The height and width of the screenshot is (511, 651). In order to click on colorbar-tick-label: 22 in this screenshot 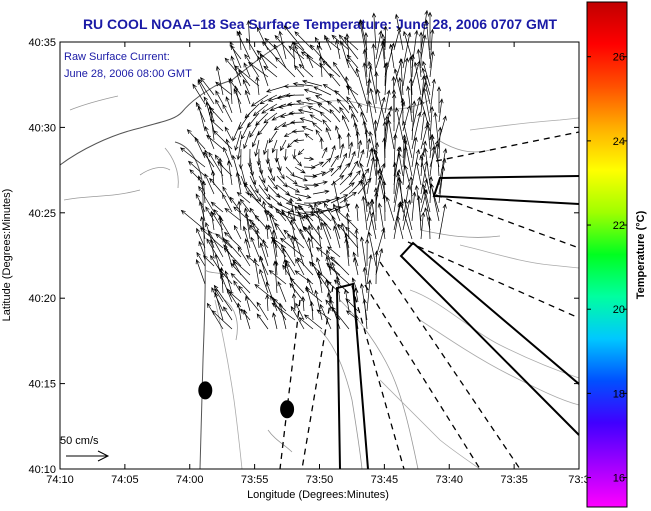, I will do `click(619, 226)`.